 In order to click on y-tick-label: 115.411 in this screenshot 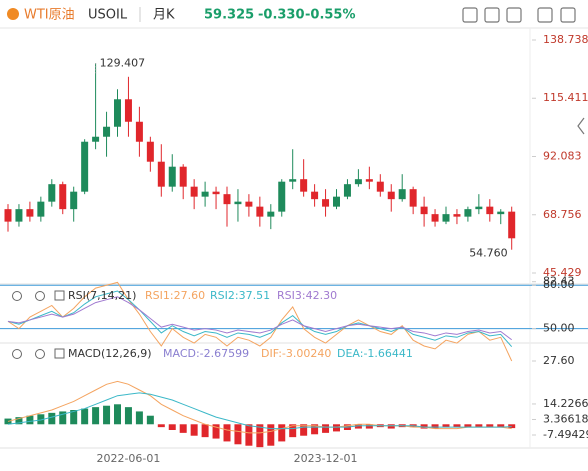, I will do `click(565, 97)`.